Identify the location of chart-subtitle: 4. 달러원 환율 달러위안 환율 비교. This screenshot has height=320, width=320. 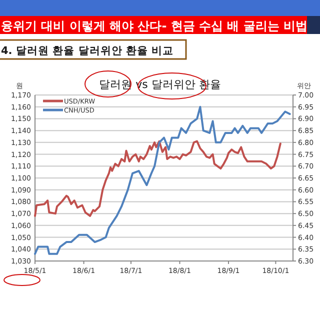
(87, 51).